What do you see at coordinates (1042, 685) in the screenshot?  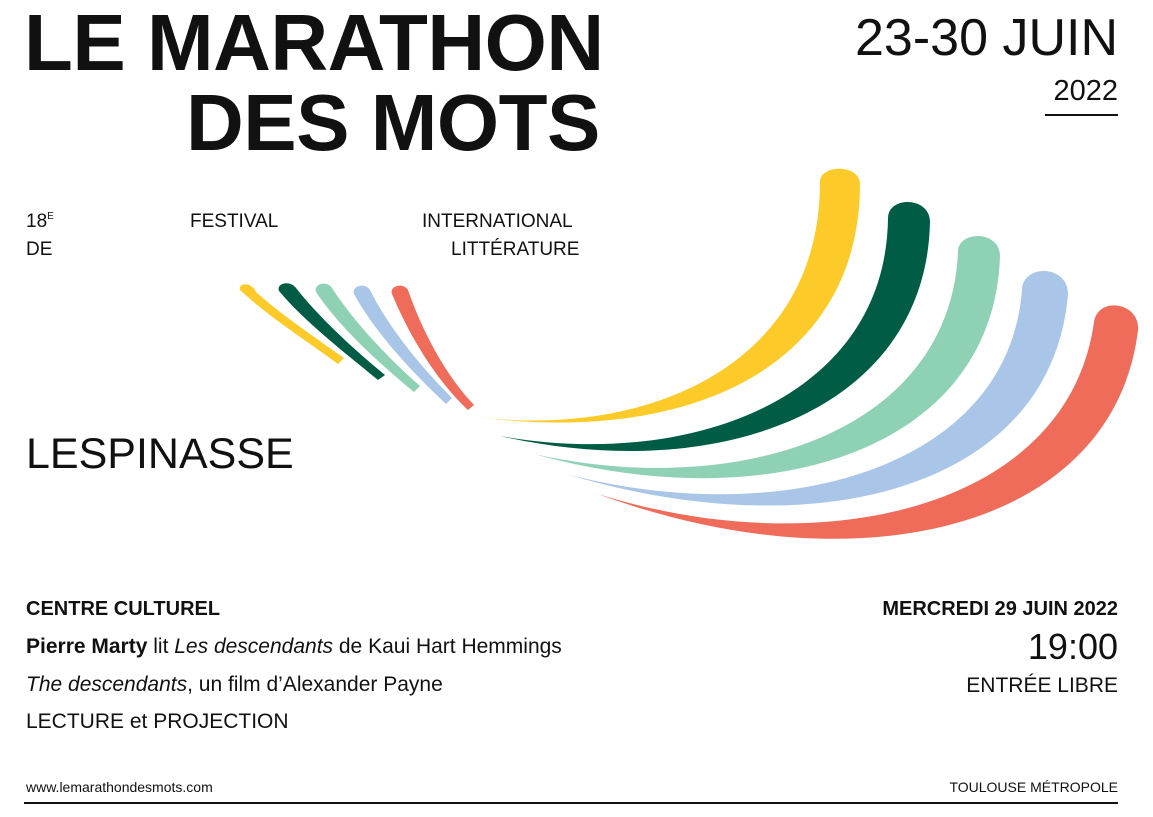 I see `entry-info: ENTRÉE LIBRE` at bounding box center [1042, 685].